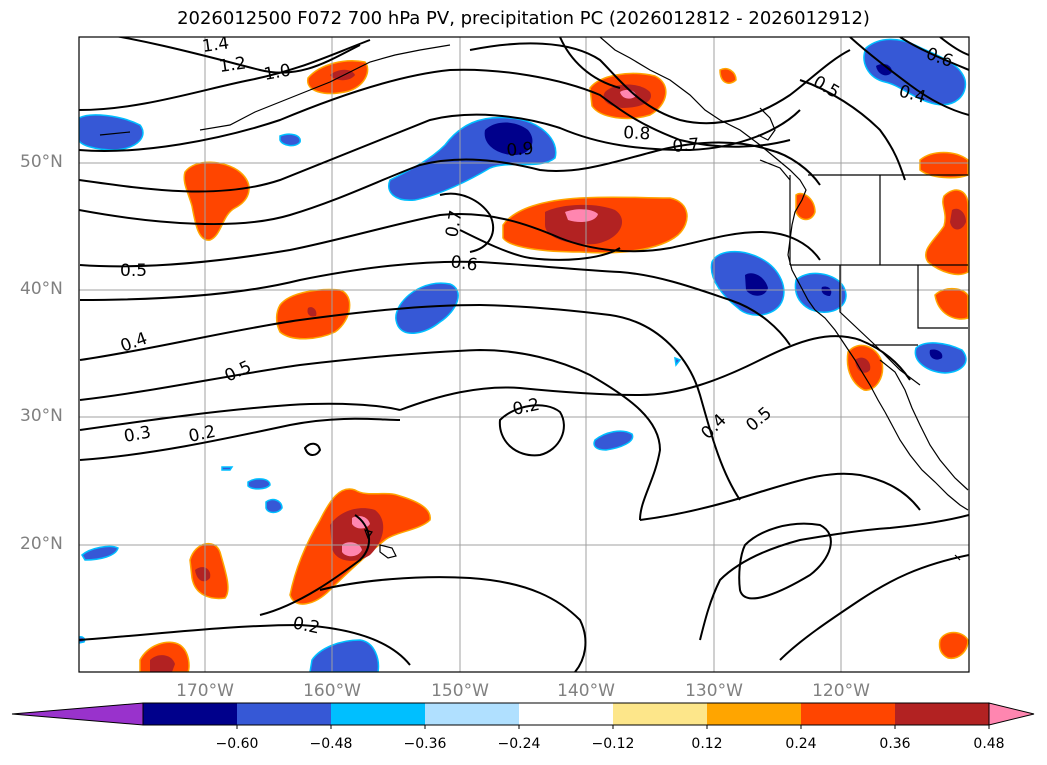 This screenshot has width=1047, height=765. I want to click on colorbar, so click(523, 715).